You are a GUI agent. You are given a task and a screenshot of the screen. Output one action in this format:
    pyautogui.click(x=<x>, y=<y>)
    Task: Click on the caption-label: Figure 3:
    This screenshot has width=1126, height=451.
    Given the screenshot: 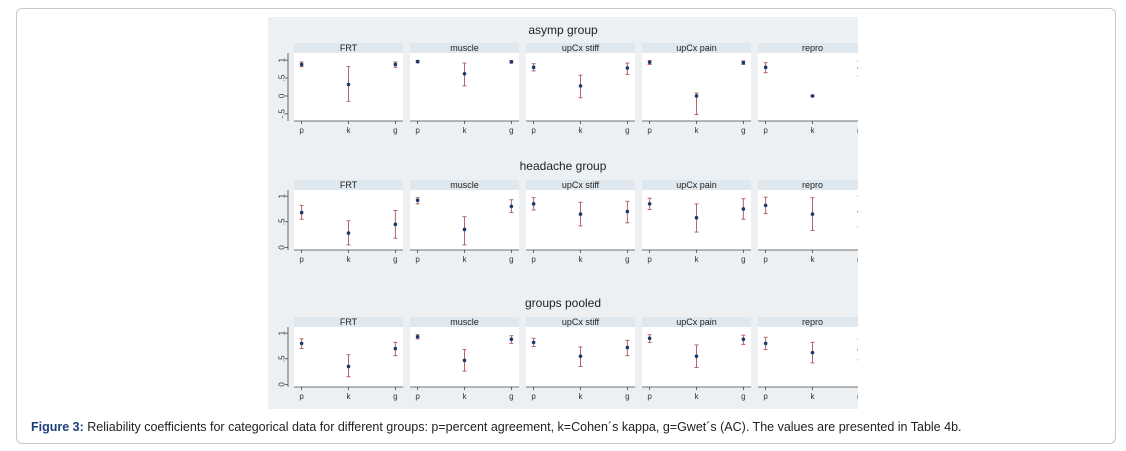 What is the action you would take?
    pyautogui.click(x=57, y=427)
    